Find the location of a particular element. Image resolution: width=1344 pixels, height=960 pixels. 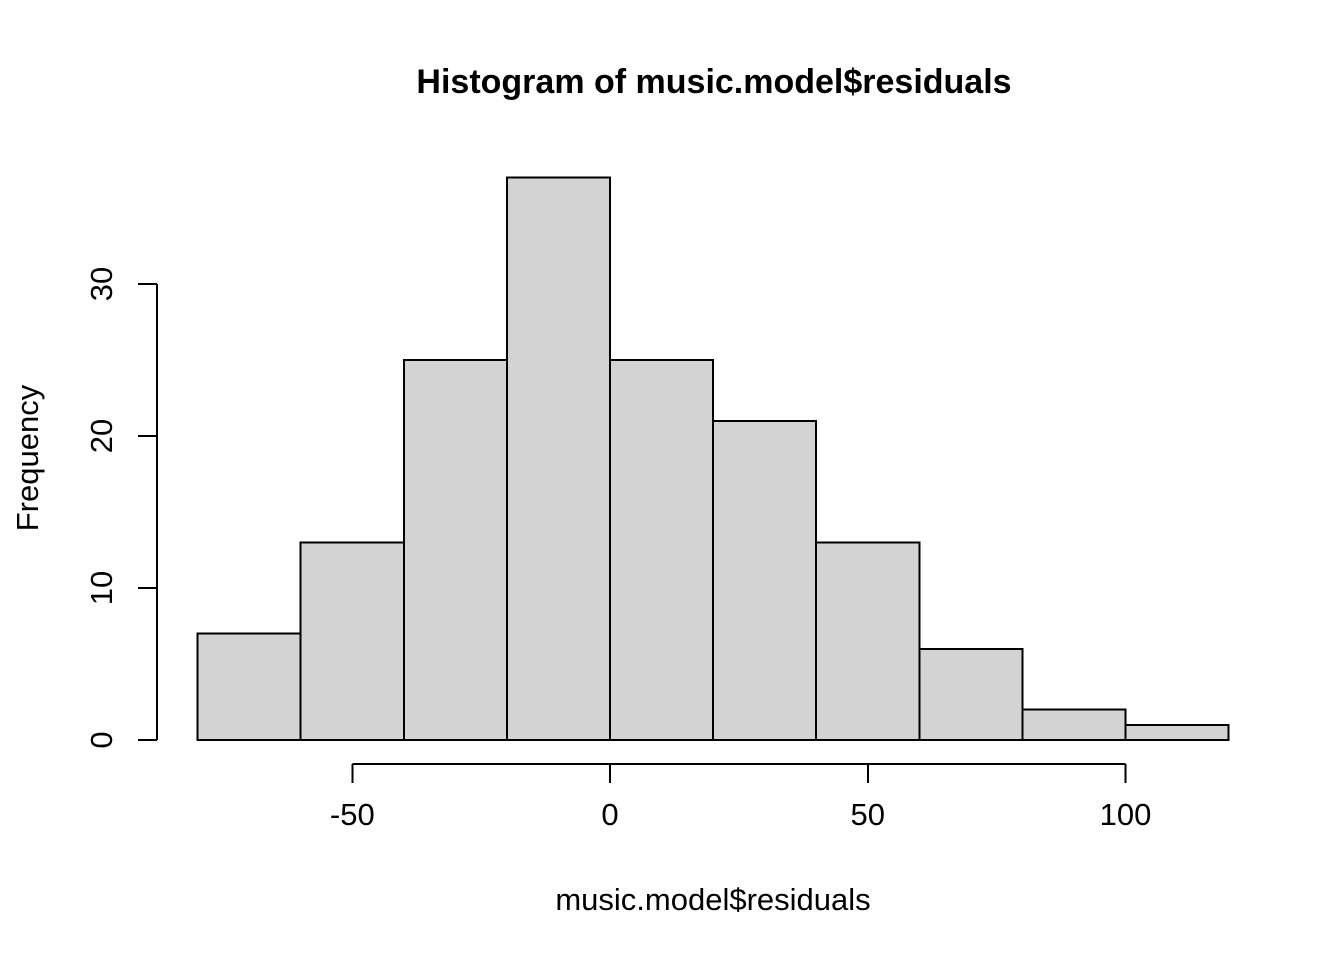

x-axis: -50 0 50 100 is located at coordinates (741, 797).